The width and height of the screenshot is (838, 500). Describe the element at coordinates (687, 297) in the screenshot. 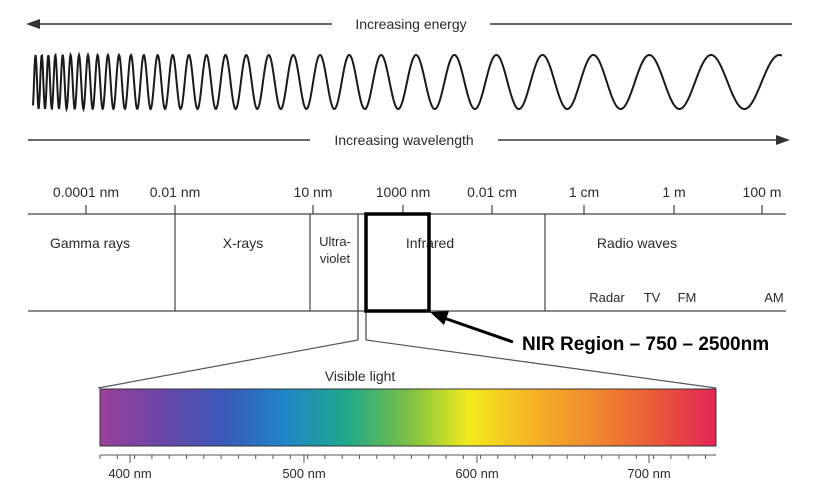

I see `radio-sub-fm: FM` at that location.